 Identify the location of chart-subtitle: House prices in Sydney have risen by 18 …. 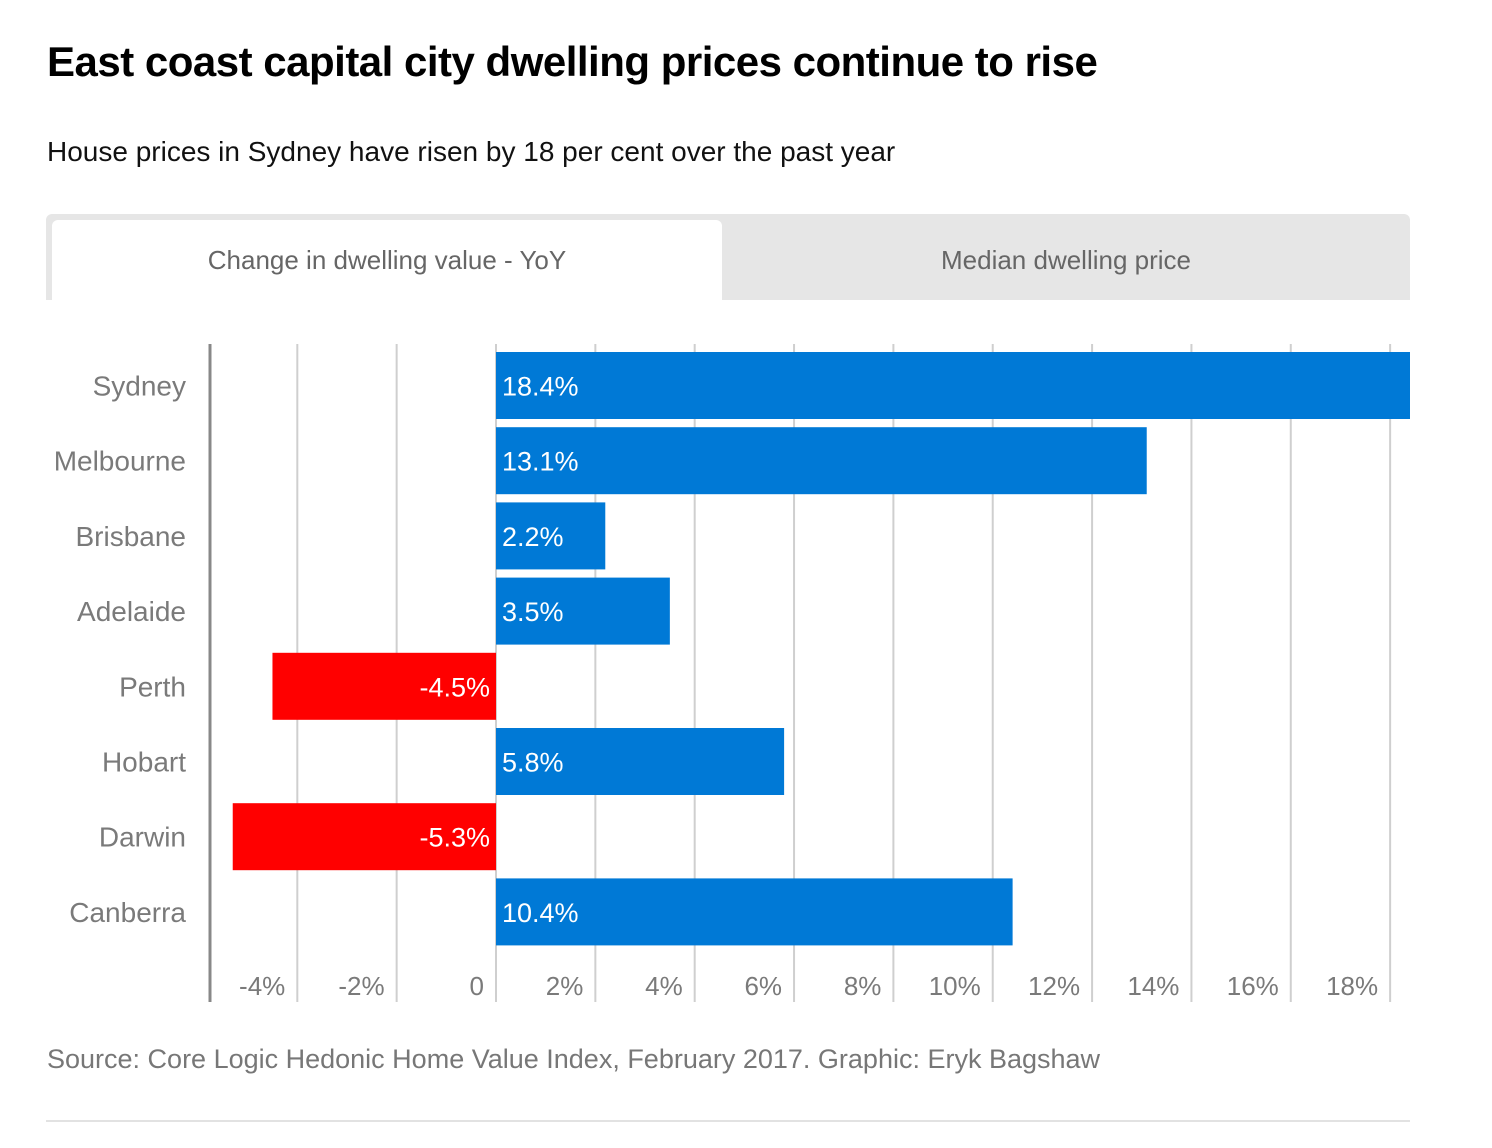
(471, 151).